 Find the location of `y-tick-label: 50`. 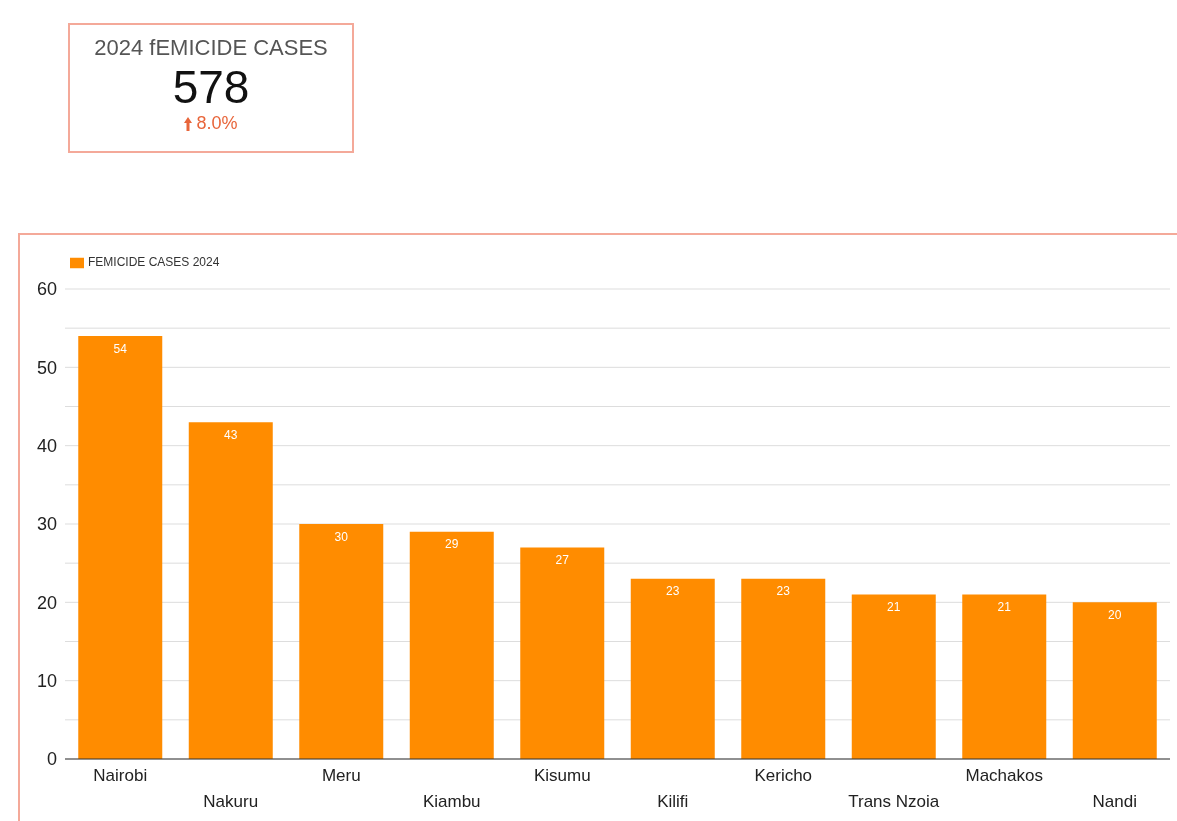

y-tick-label: 50 is located at coordinates (46, 367).